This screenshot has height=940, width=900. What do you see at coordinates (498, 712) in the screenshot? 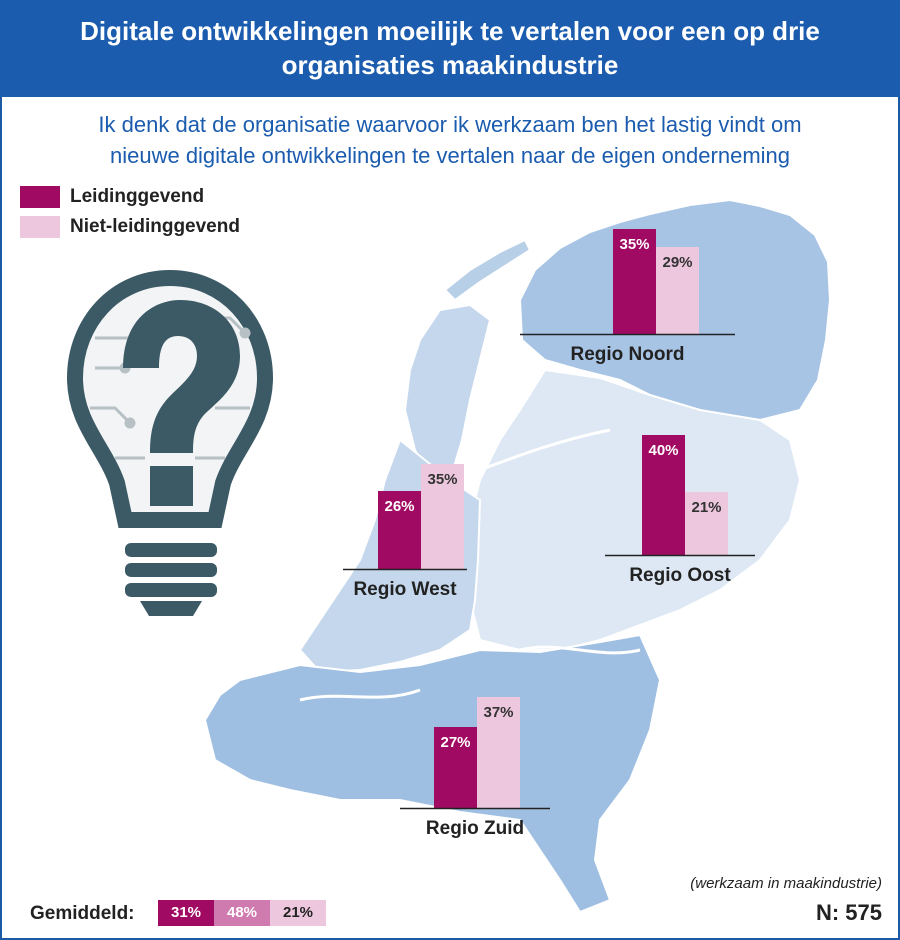
I see `data-label-niet-leidinggevend-regio-zuid: 37%` at bounding box center [498, 712].